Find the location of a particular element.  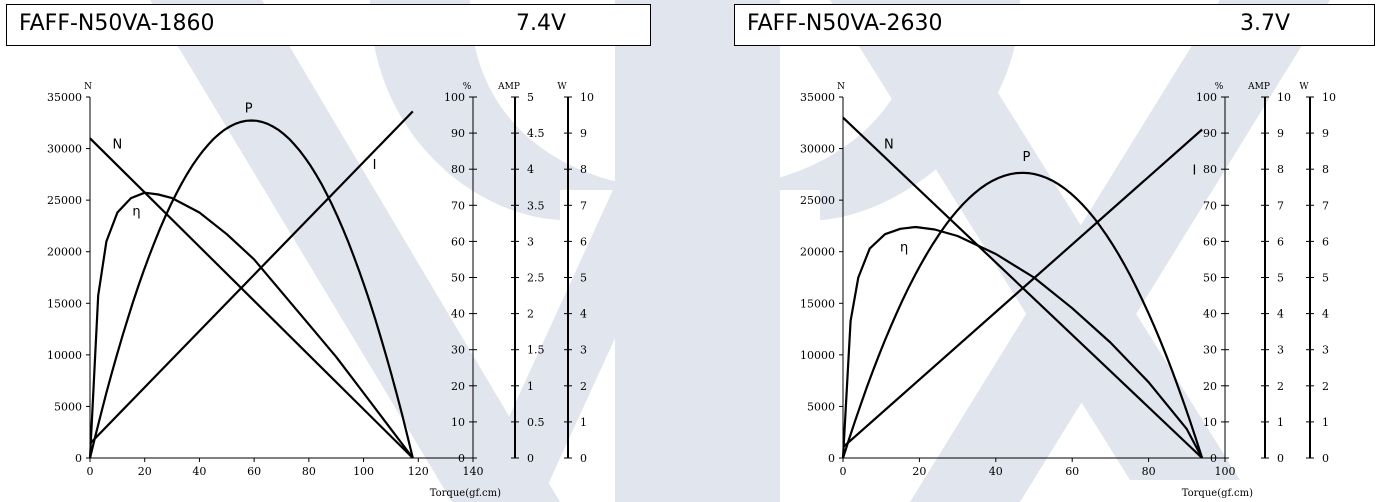

voltage-label: 3.7V is located at coordinates (1264, 23).